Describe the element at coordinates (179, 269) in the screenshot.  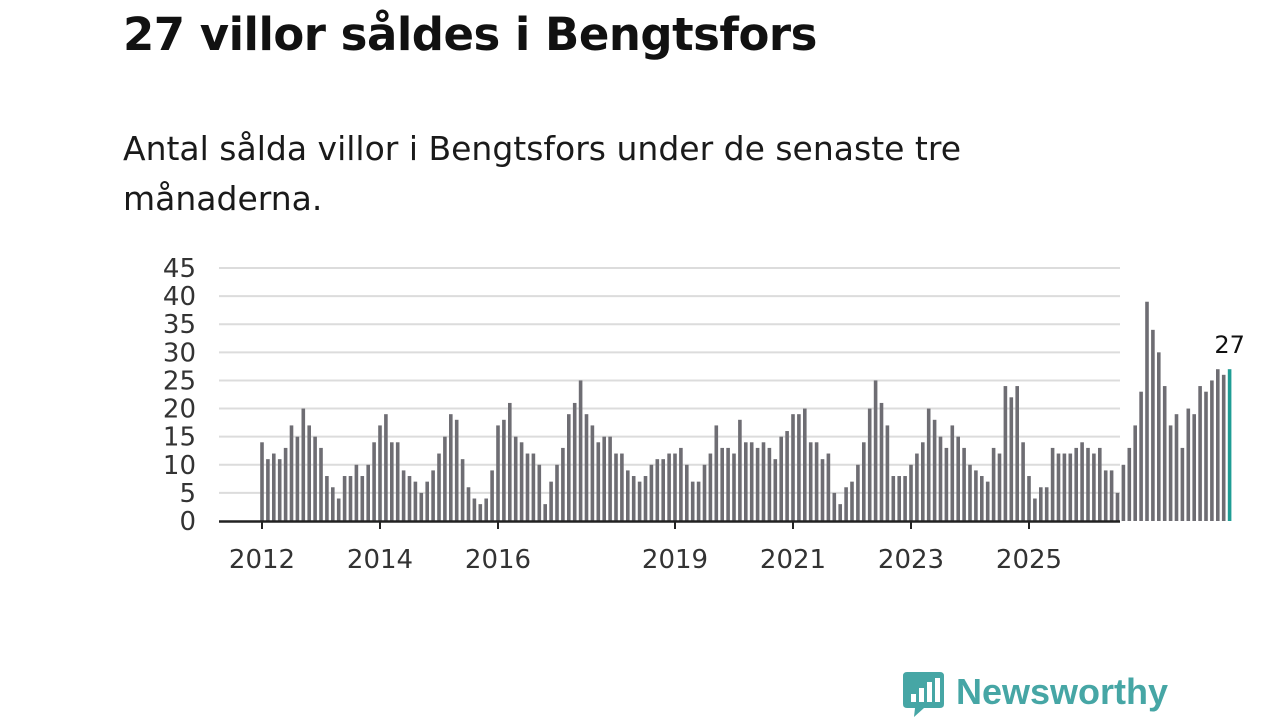
I see `y-tick-label: 45` at that location.